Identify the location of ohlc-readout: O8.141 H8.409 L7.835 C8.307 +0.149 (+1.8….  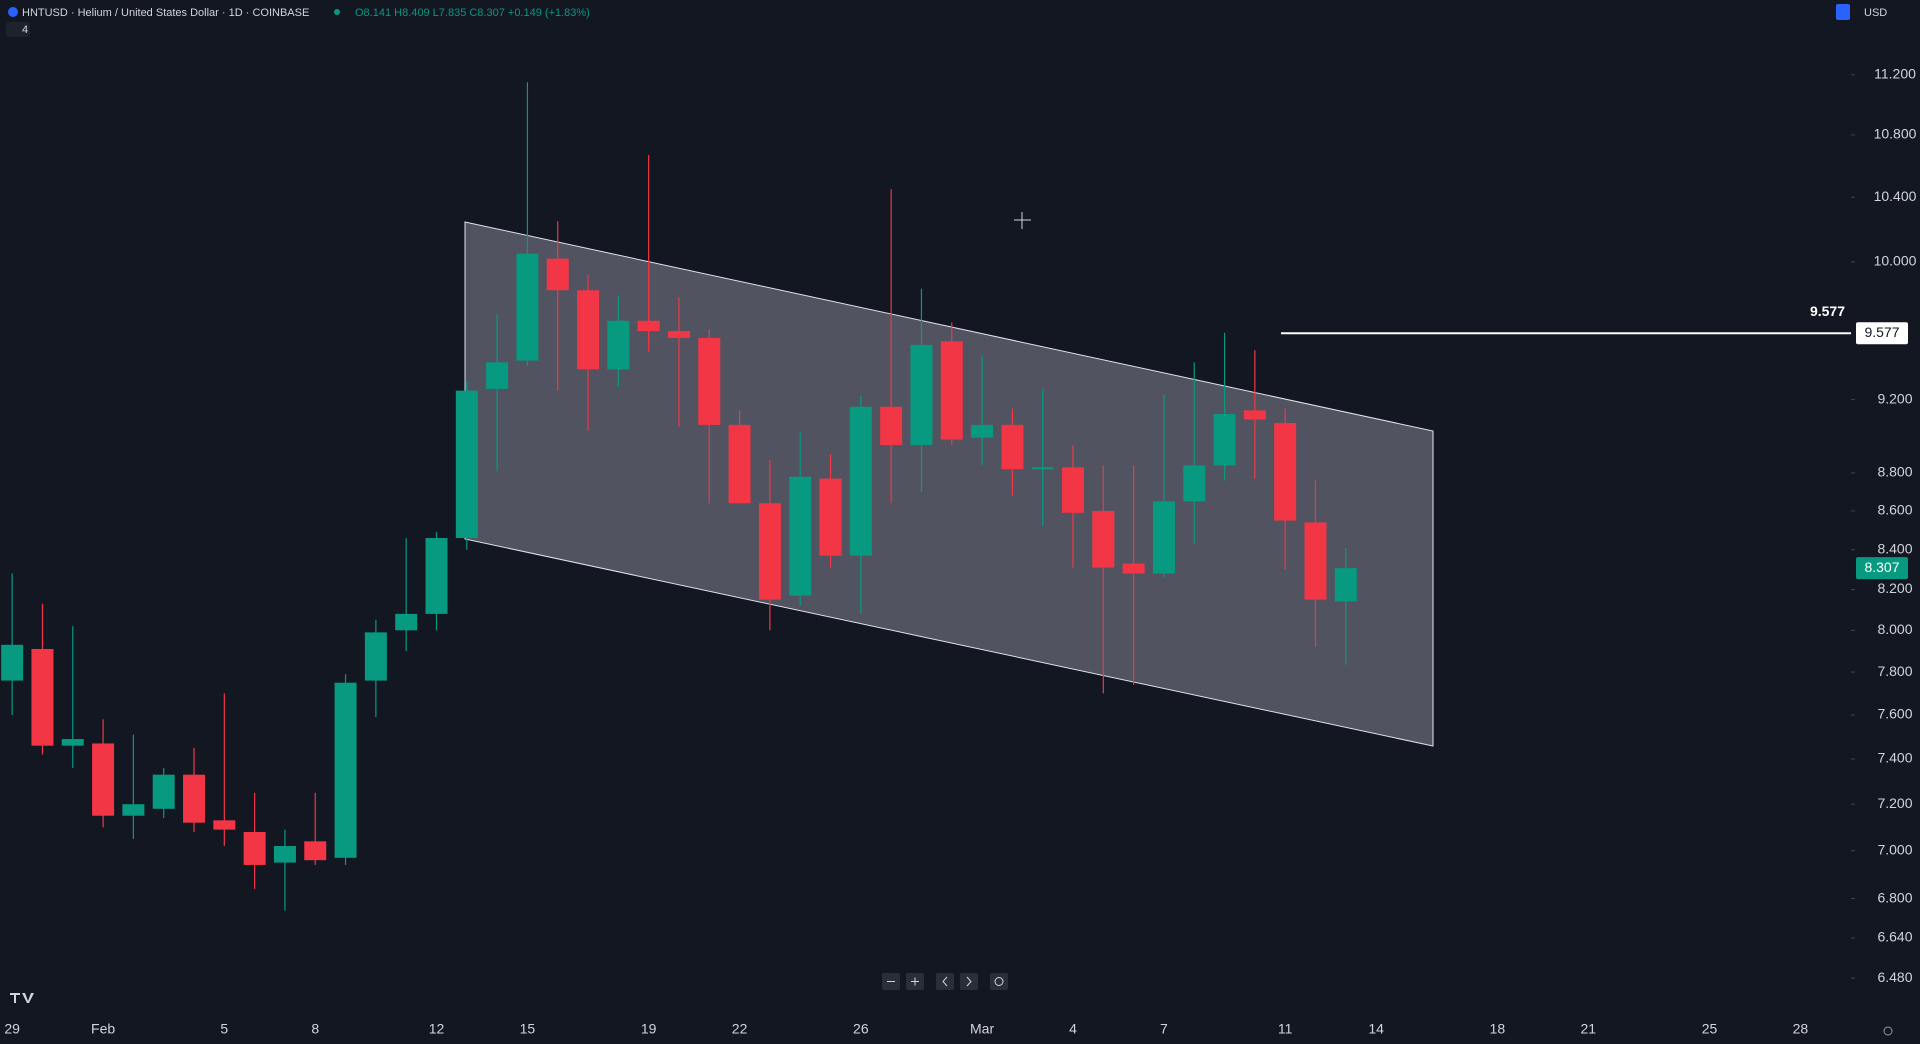
(472, 13).